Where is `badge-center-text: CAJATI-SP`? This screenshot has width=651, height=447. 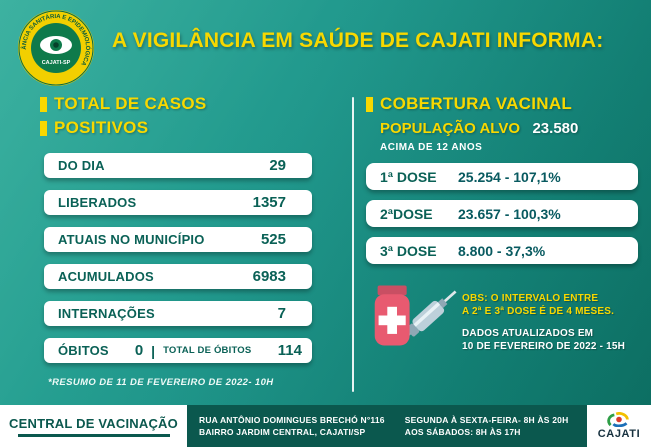
badge-center-text: CAJATI-SP is located at coordinates (56, 63).